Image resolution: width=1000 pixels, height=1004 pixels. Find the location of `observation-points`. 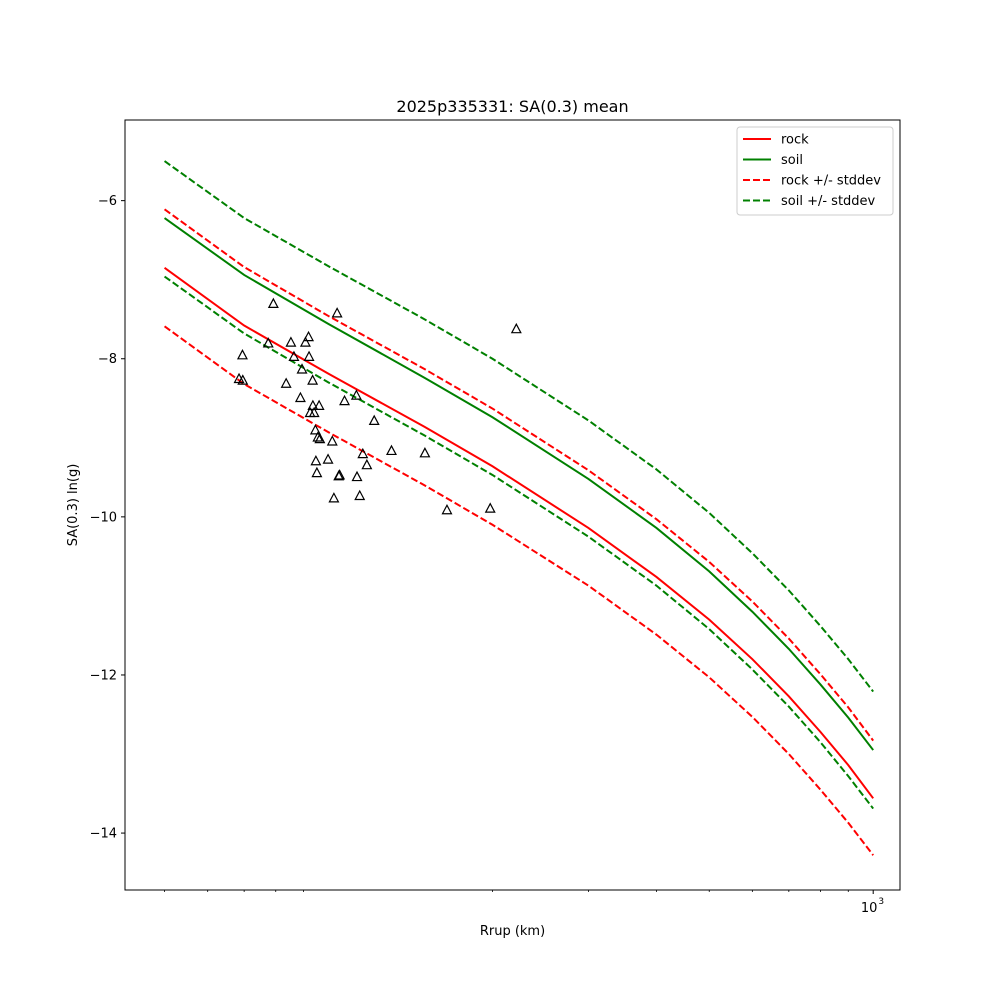

observation-points is located at coordinates (377, 406).